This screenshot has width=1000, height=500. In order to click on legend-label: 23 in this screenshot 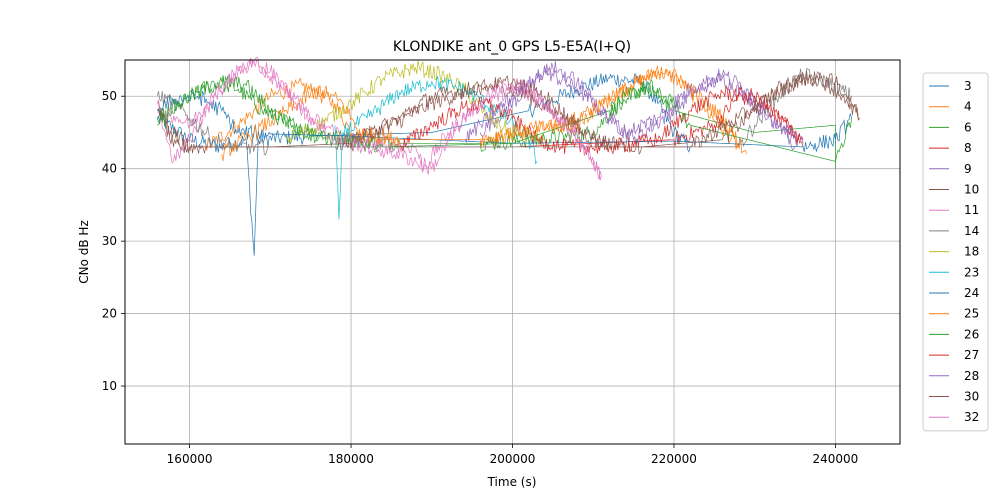, I will do `click(971, 272)`.